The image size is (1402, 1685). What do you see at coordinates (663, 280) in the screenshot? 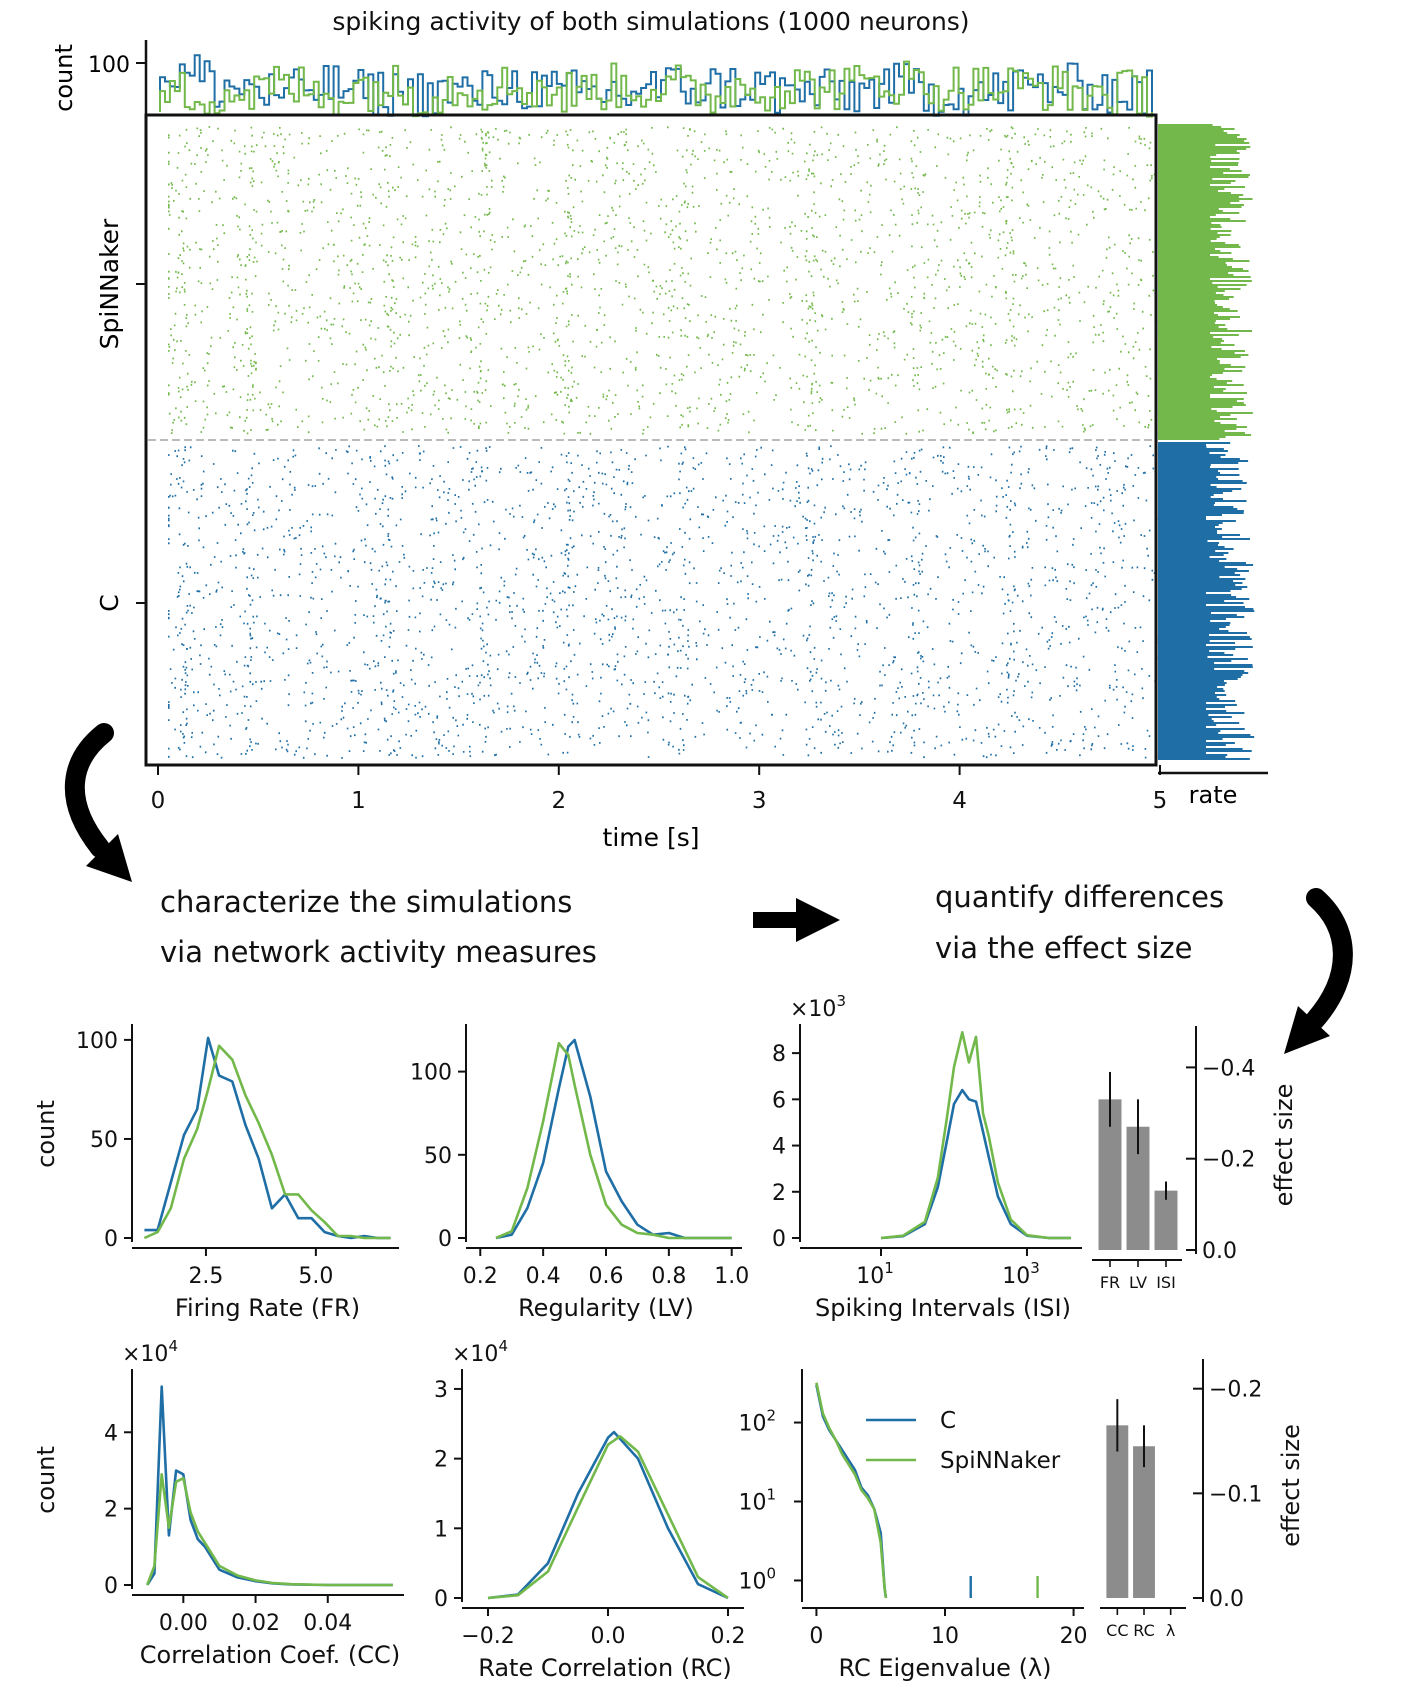
I see `spinnaker-spikes` at bounding box center [663, 280].